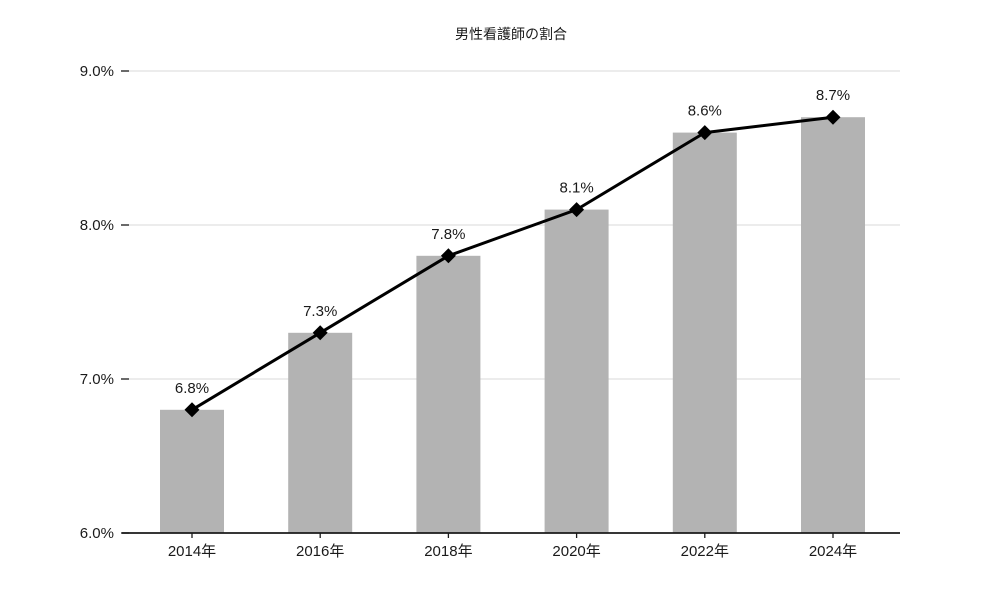 Image resolution: width=1000 pixels, height=600 pixels. Describe the element at coordinates (192, 551) in the screenshot. I see `x-tick-label: 2014年` at that location.